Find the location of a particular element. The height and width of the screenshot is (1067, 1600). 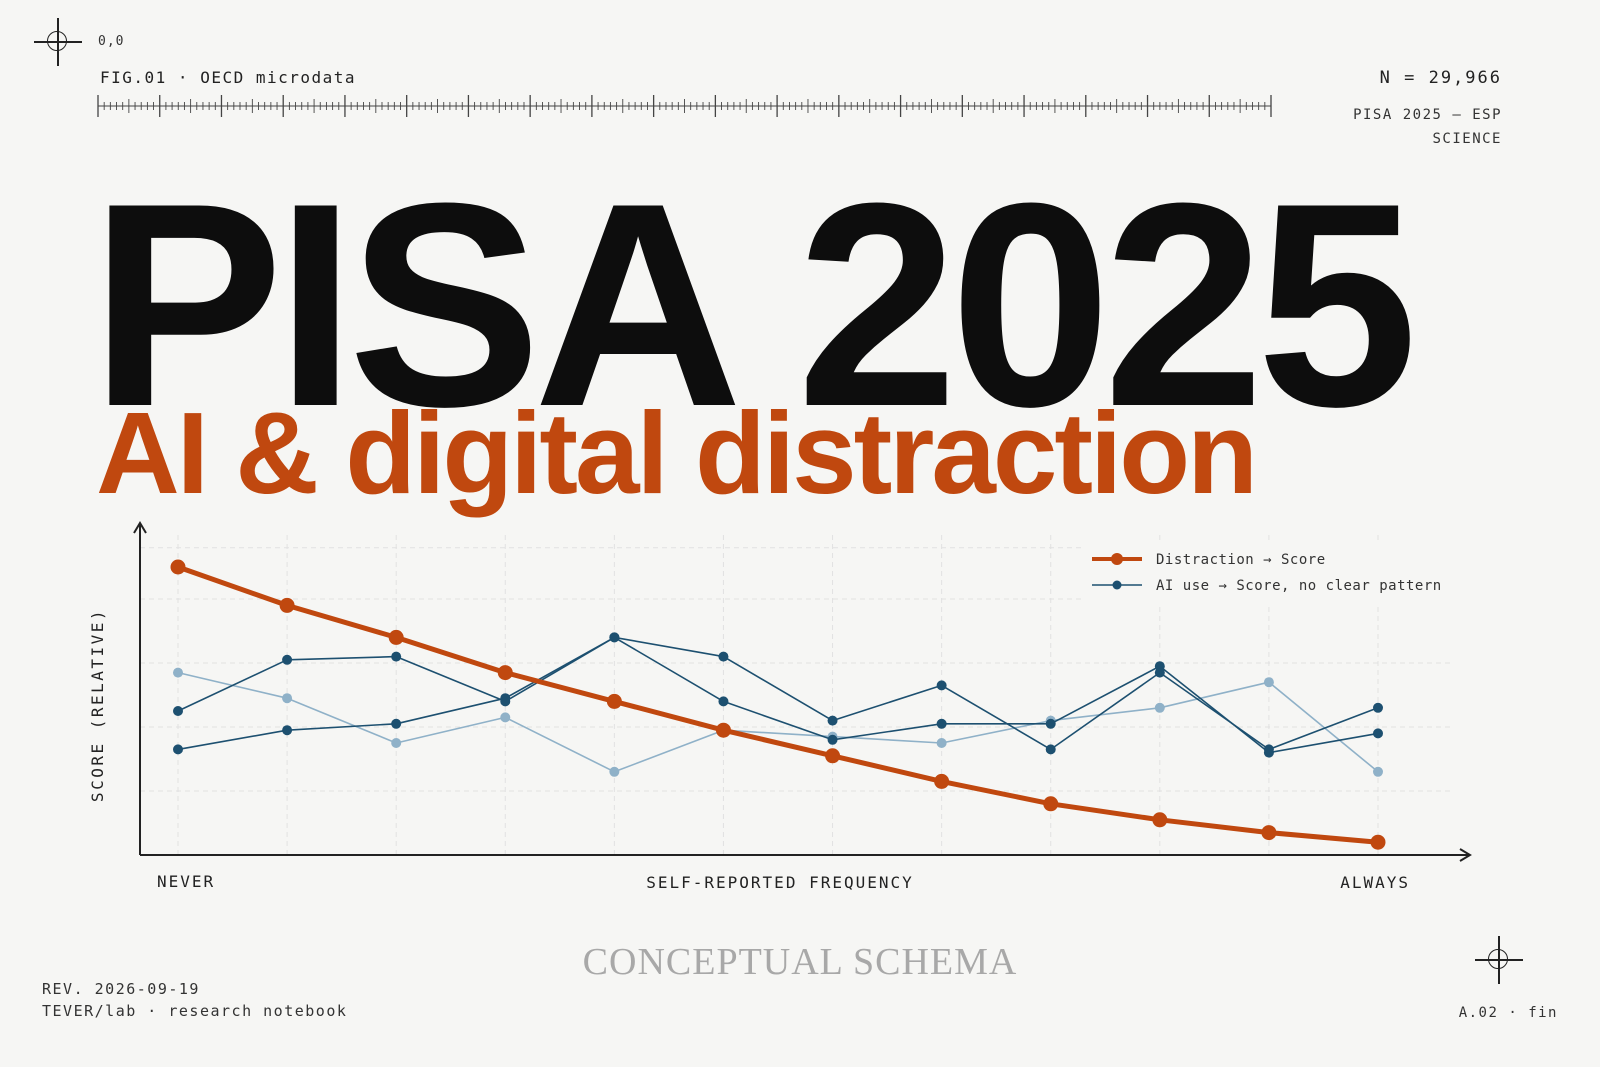

sample-size-label: N = 29,966 is located at coordinates (1440, 78).